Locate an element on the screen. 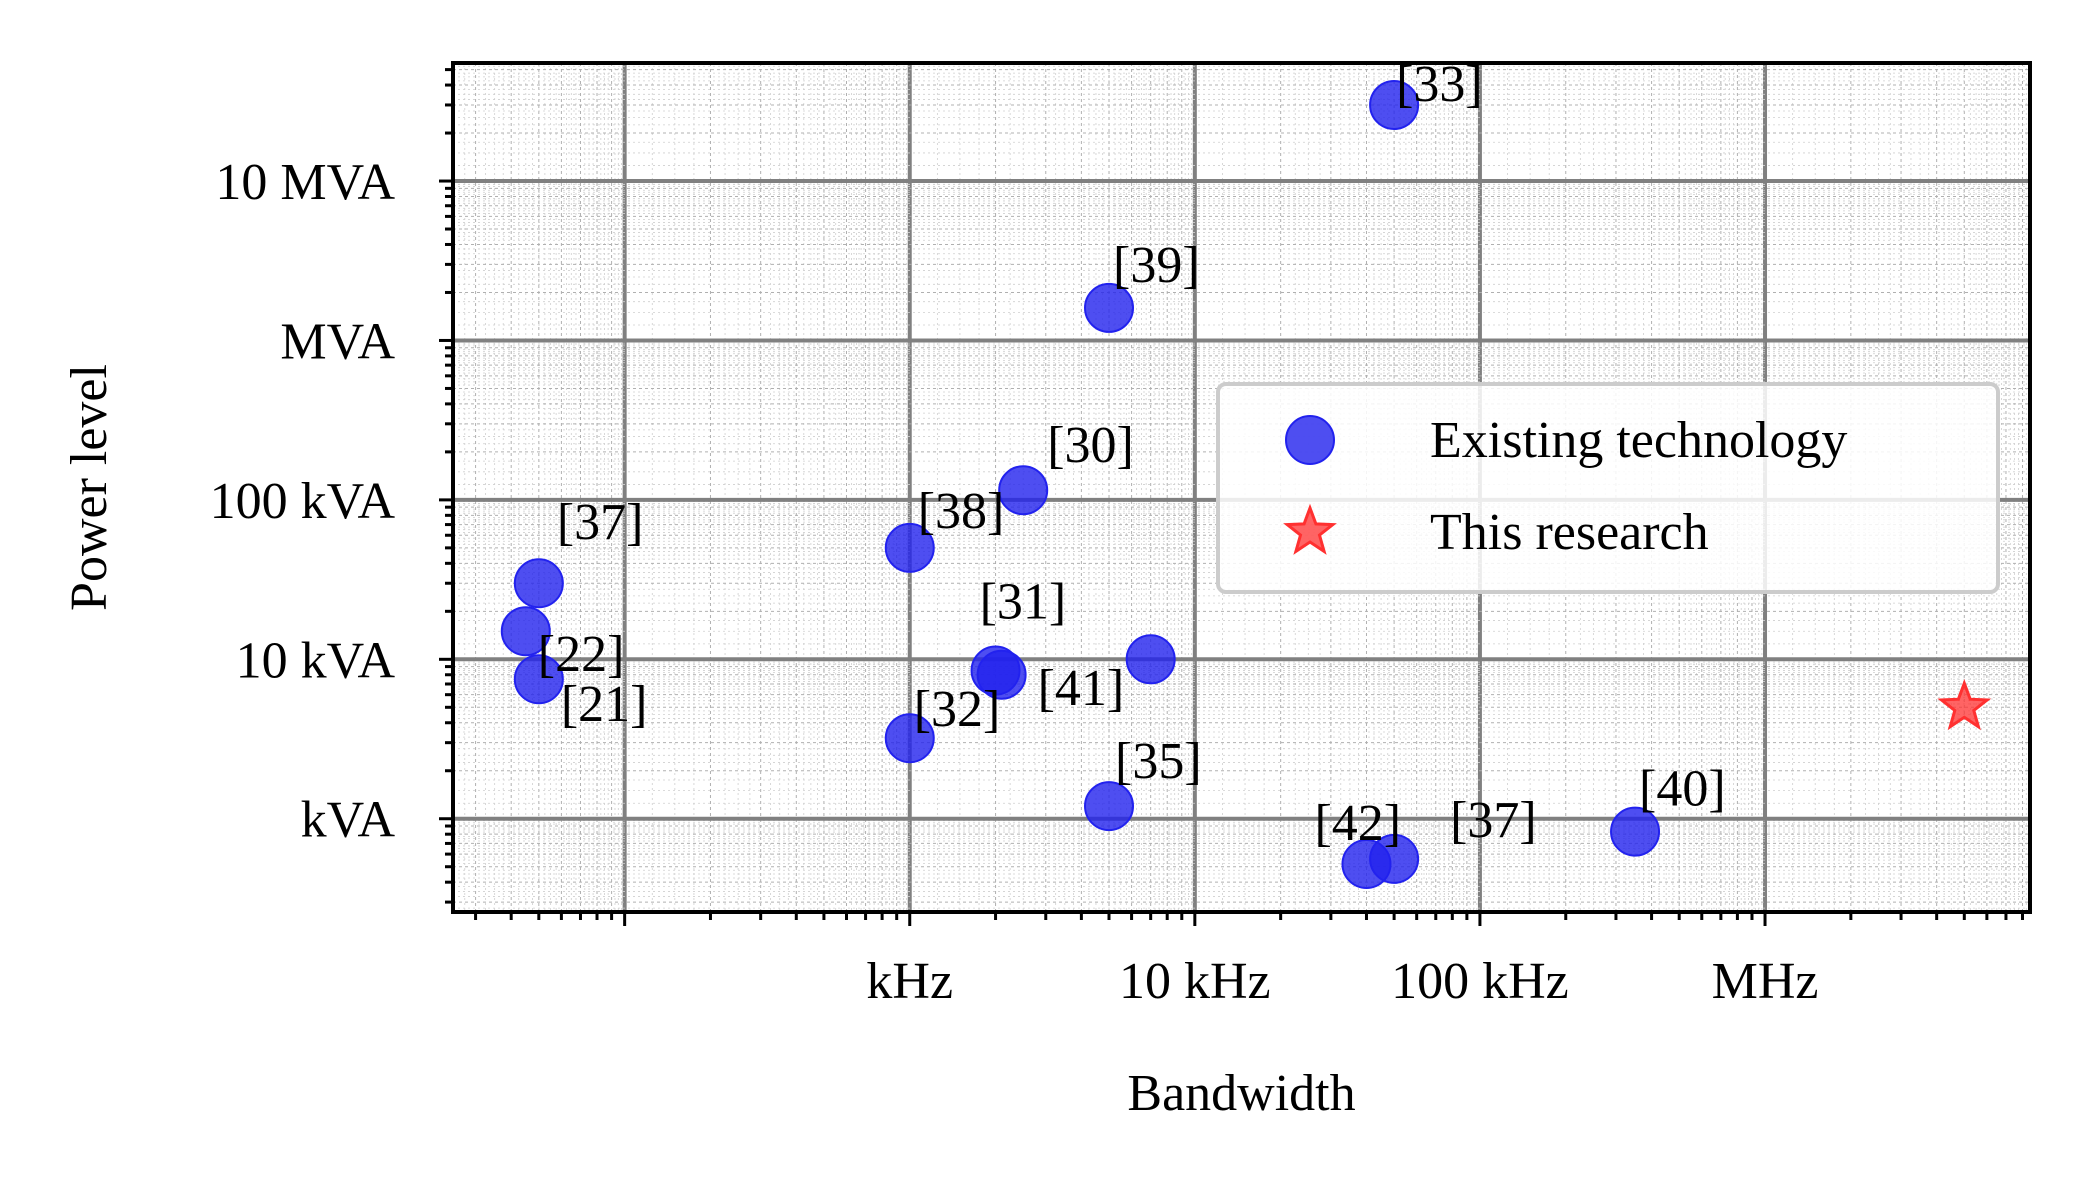 This screenshot has height=1186, width=2078. legend-label: This research is located at coordinates (1569, 532).